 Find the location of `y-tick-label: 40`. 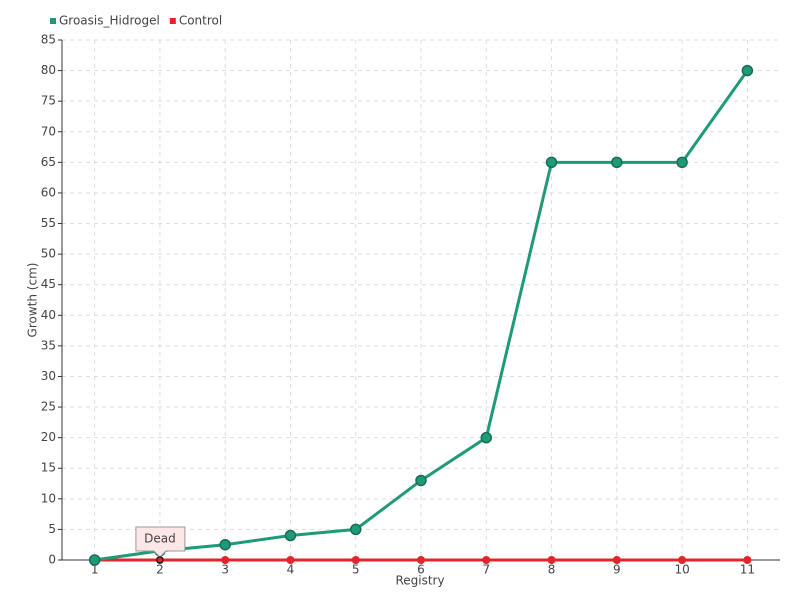

y-tick-label: 40 is located at coordinates (48, 315).